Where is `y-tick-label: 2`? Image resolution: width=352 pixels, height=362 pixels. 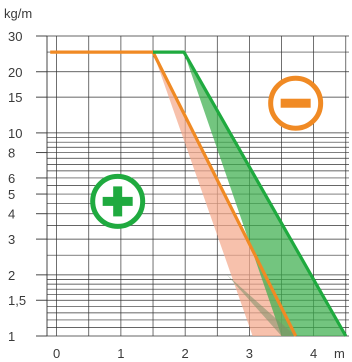 y-tick-label: 2 is located at coordinates (11, 275).